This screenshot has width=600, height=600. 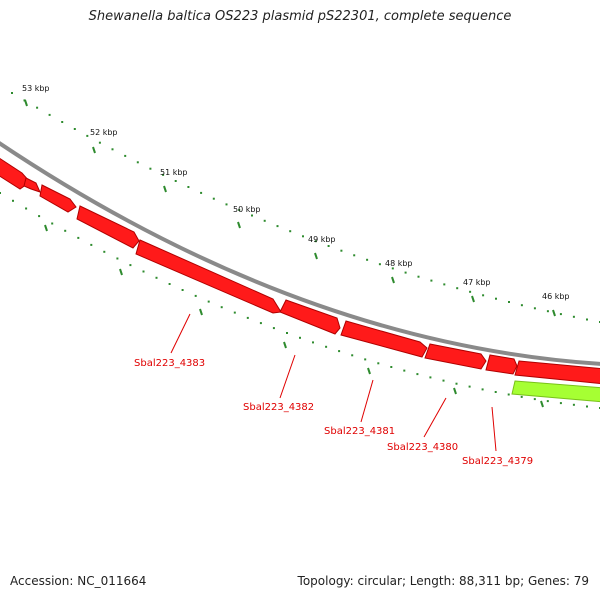 What do you see at coordinates (555, 391) in the screenshot?
I see `misc-feature` at bounding box center [555, 391].